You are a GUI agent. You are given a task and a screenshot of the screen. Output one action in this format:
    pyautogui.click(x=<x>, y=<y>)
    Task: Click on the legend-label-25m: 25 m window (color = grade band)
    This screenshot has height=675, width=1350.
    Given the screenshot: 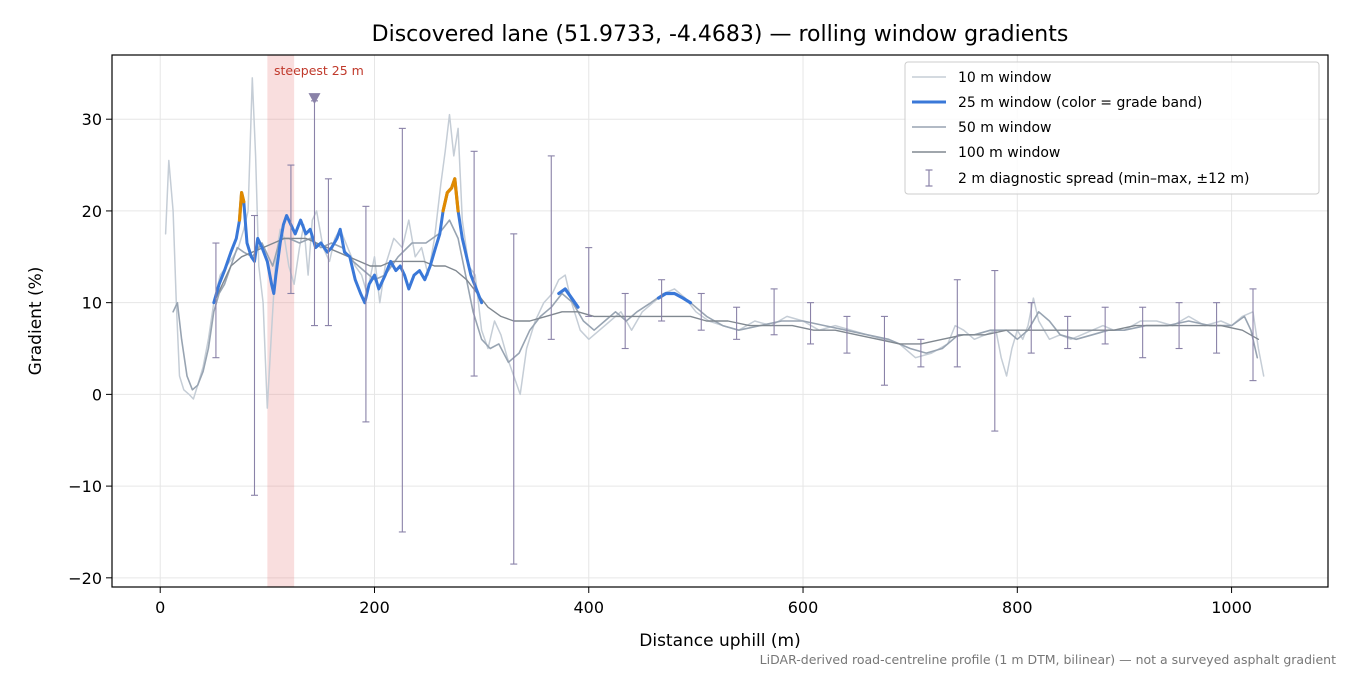 What is the action you would take?
    pyautogui.click(x=1080, y=103)
    